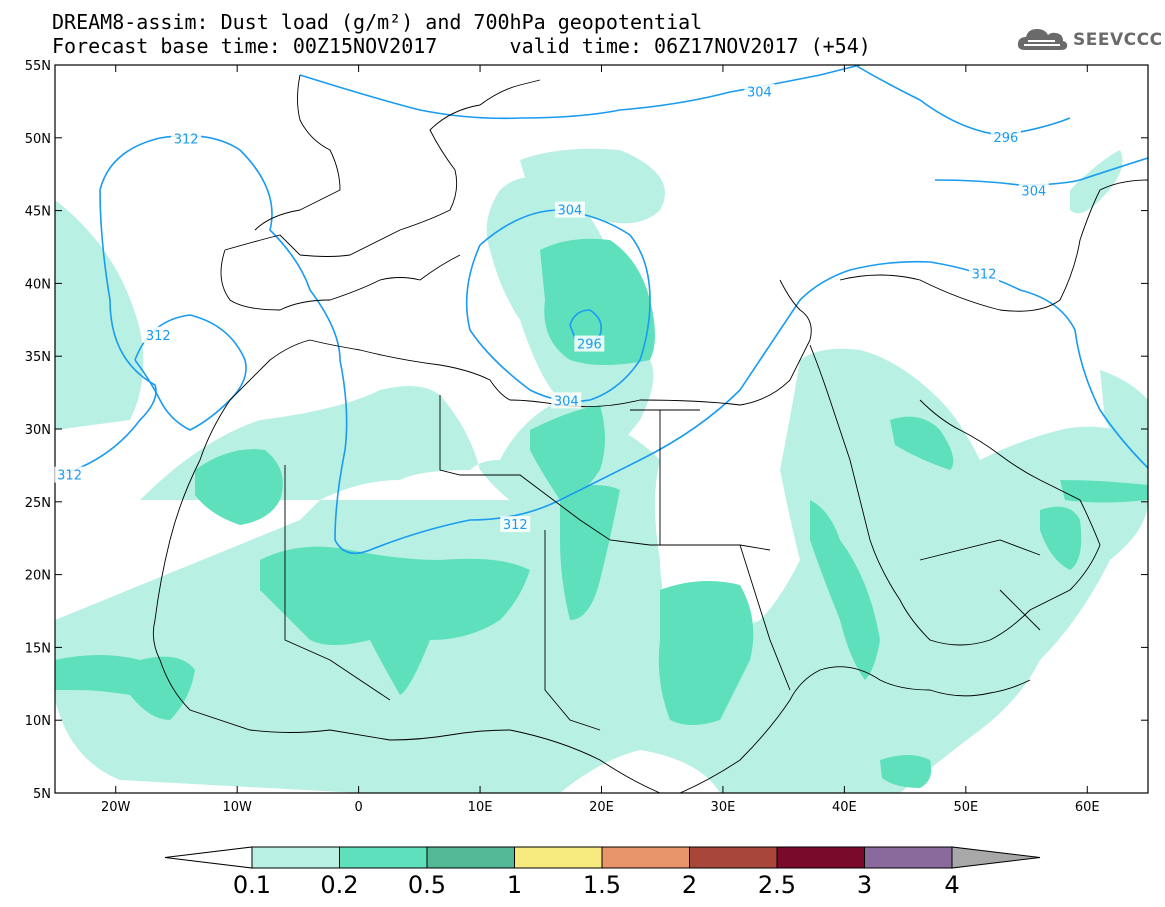  Describe the element at coordinates (951, 885) in the screenshot. I see `colorbar-label: 4` at that location.